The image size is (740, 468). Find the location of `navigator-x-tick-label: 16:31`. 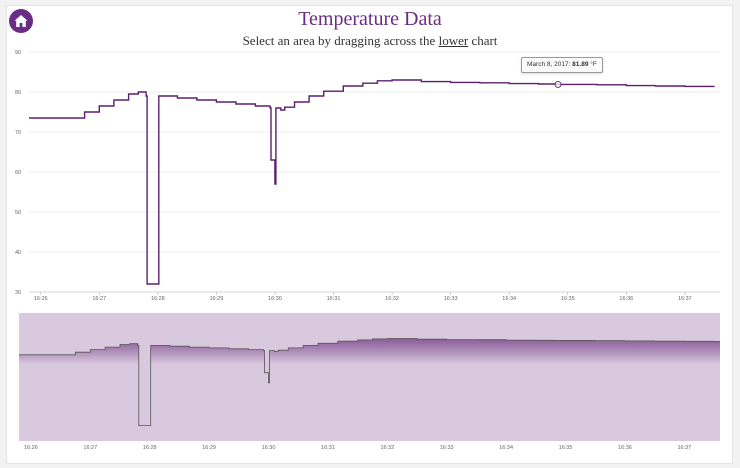

navigator-x-tick-label: 16:31 is located at coordinates (328, 448).